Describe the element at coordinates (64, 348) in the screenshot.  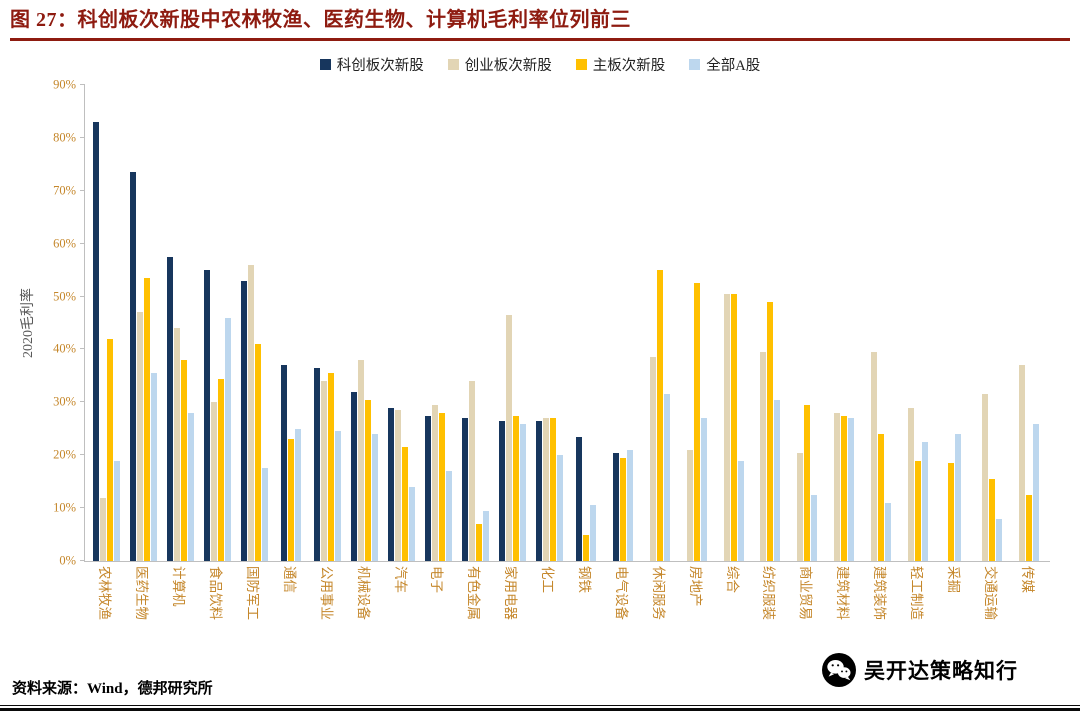
I see `y-tick-label: 40%` at that location.